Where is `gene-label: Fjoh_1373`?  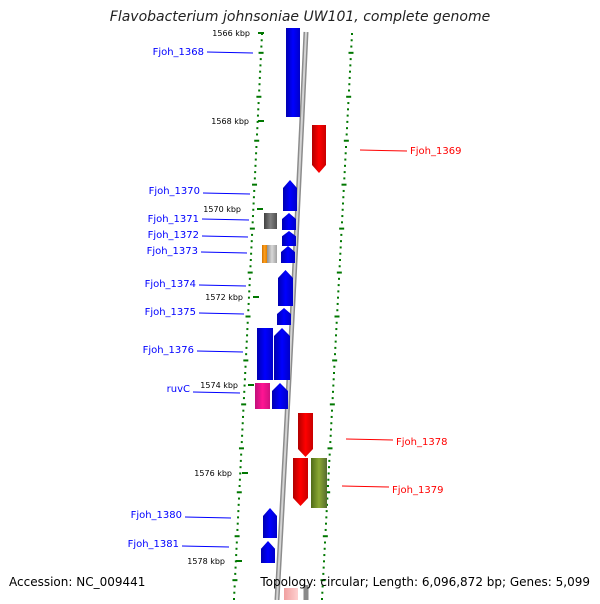
gene-label: Fjoh_1373 is located at coordinates (172, 251).